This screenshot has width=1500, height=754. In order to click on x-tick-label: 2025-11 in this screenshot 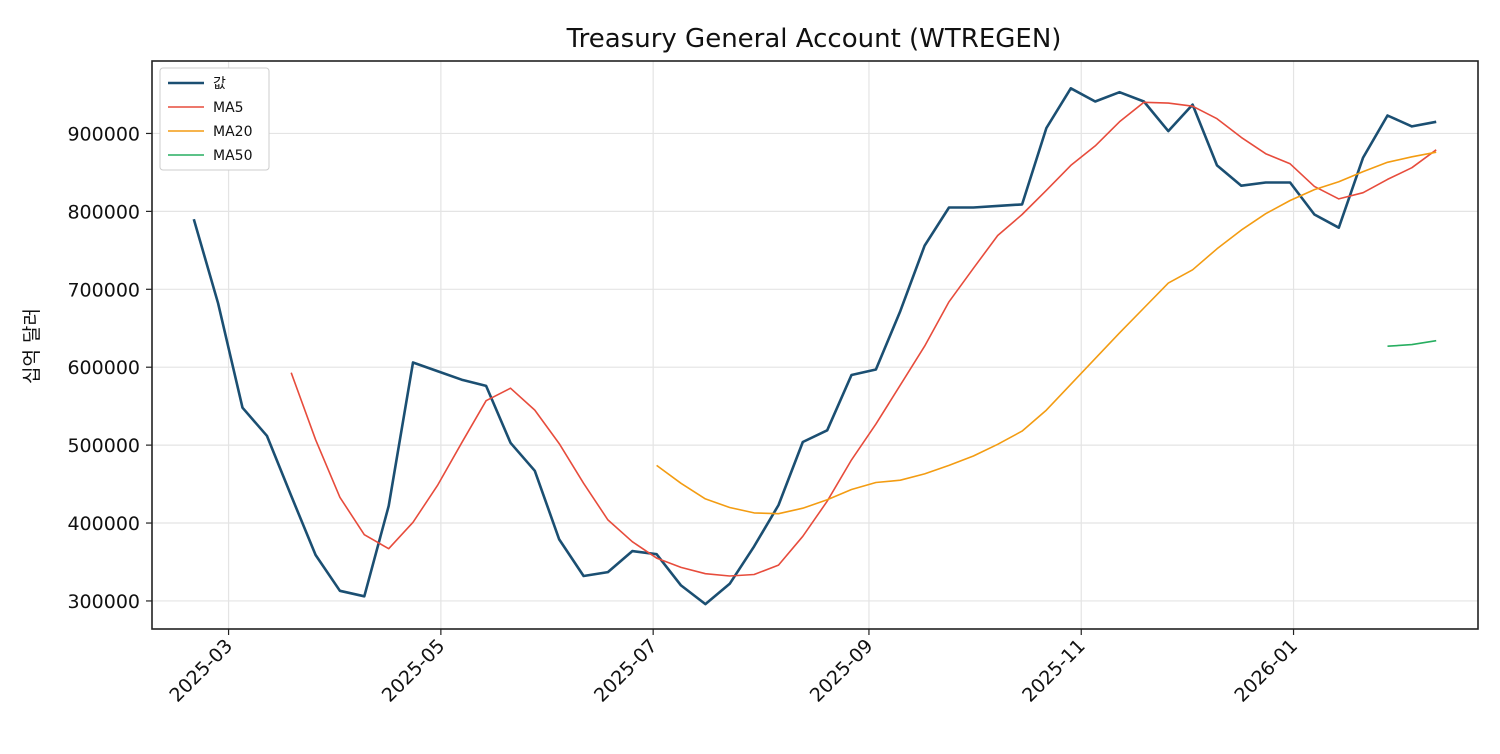, I will do `click(1054, 671)`.